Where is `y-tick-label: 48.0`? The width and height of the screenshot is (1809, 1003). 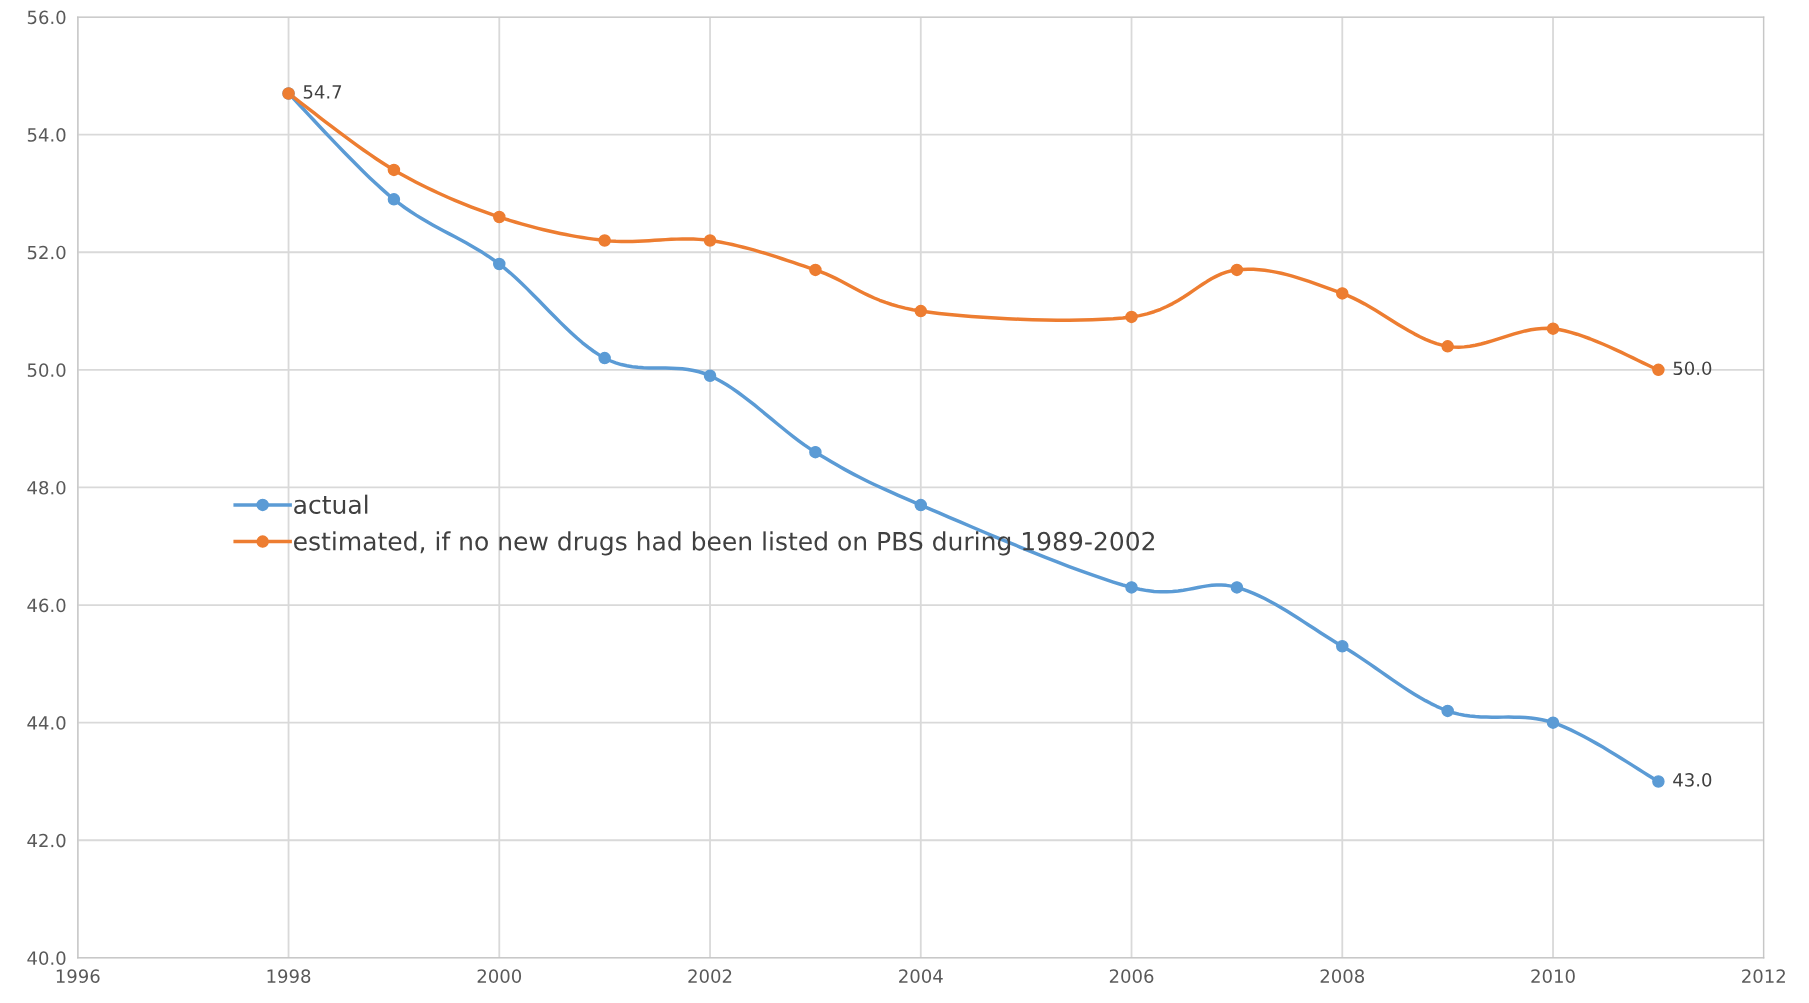
y-tick-label: 48.0 is located at coordinates (46, 487).